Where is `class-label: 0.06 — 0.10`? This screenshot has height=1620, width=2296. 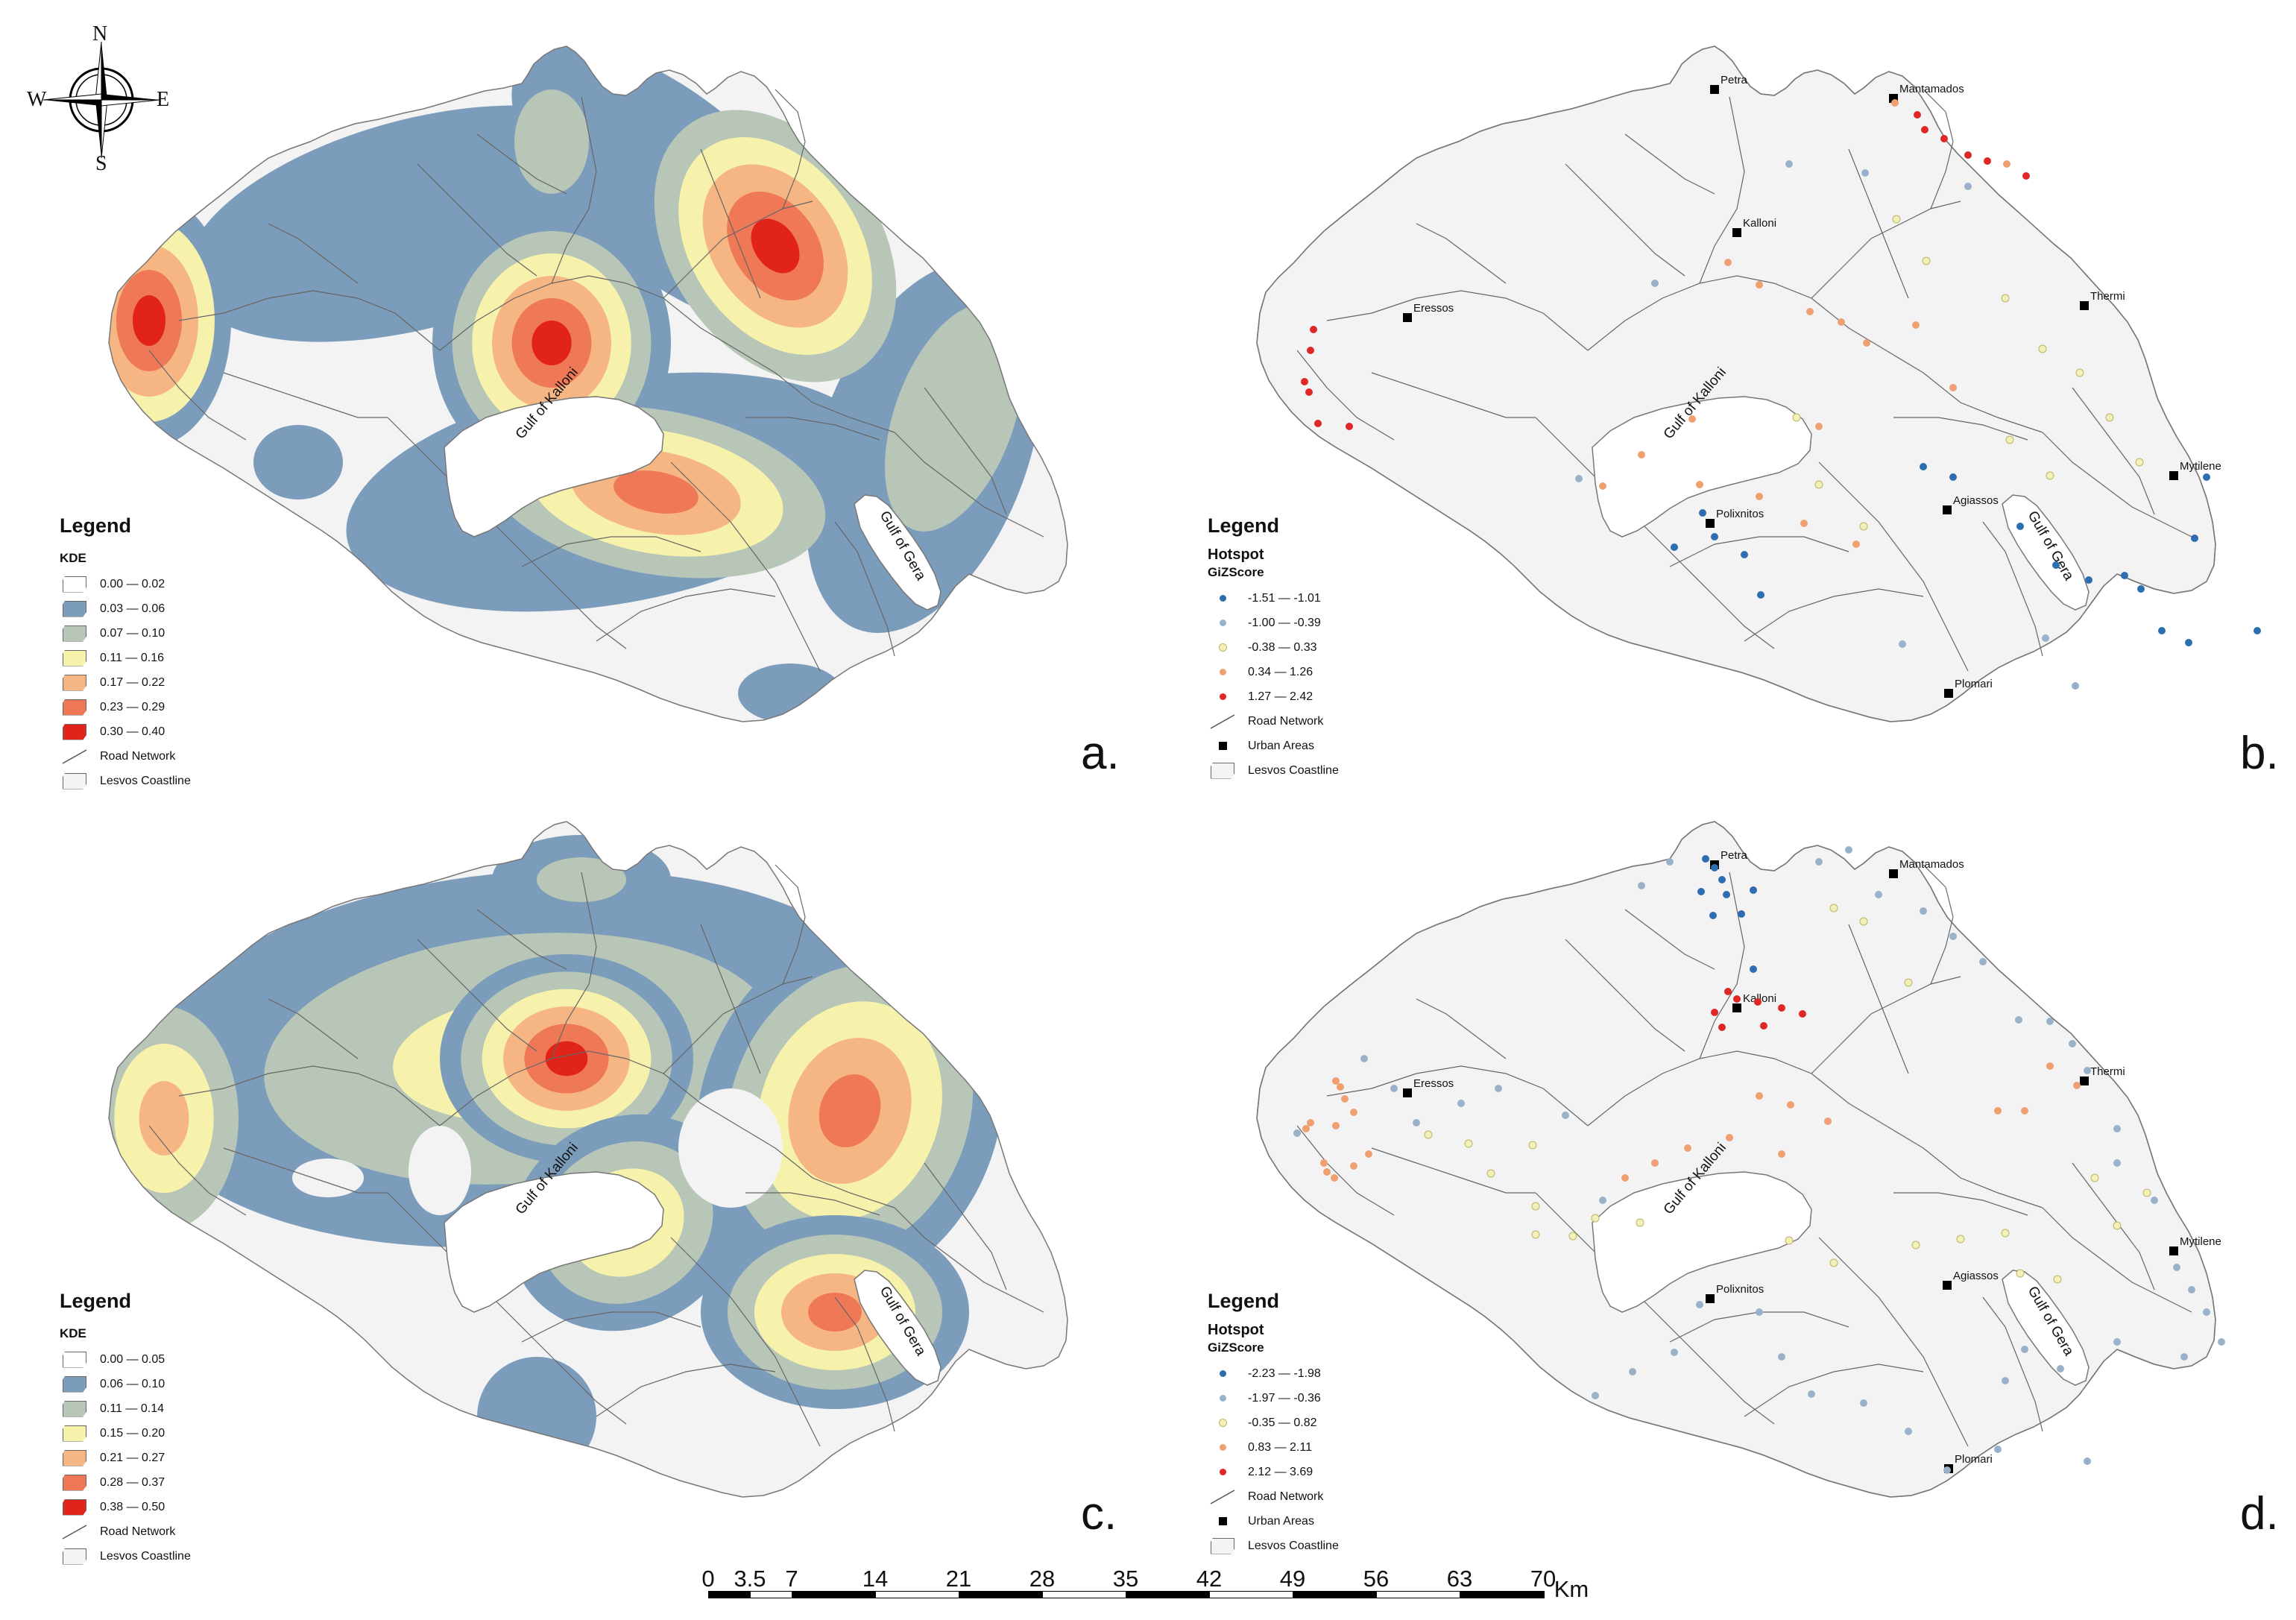
class-label: 0.06 — 0.10 is located at coordinates (132, 1383).